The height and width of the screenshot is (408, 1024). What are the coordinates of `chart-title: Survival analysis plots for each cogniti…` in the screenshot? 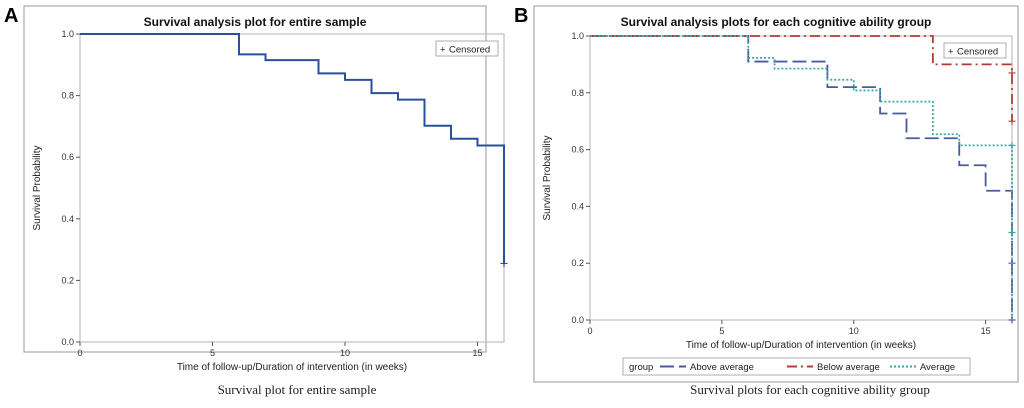 It's located at (776, 22).